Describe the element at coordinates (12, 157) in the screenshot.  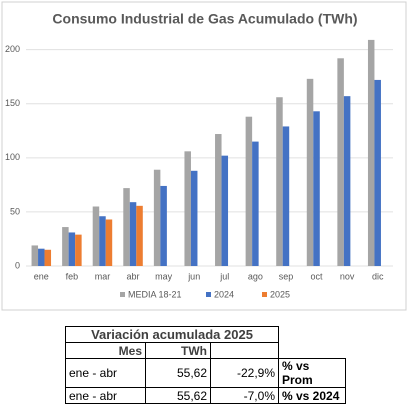
I see `y-tick-label: 100` at that location.